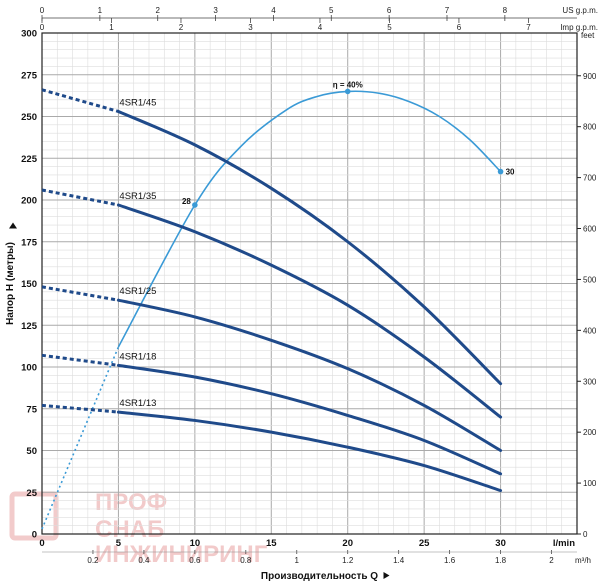 The width and height of the screenshot is (600, 583). I want to click on m3h-unit: m³/h, so click(583, 560).